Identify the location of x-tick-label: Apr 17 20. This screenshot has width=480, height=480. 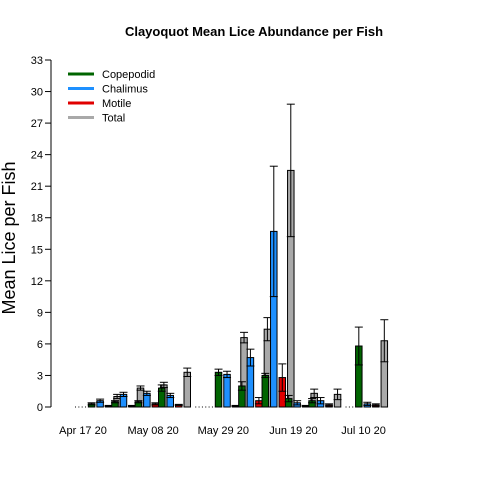
(83, 431).